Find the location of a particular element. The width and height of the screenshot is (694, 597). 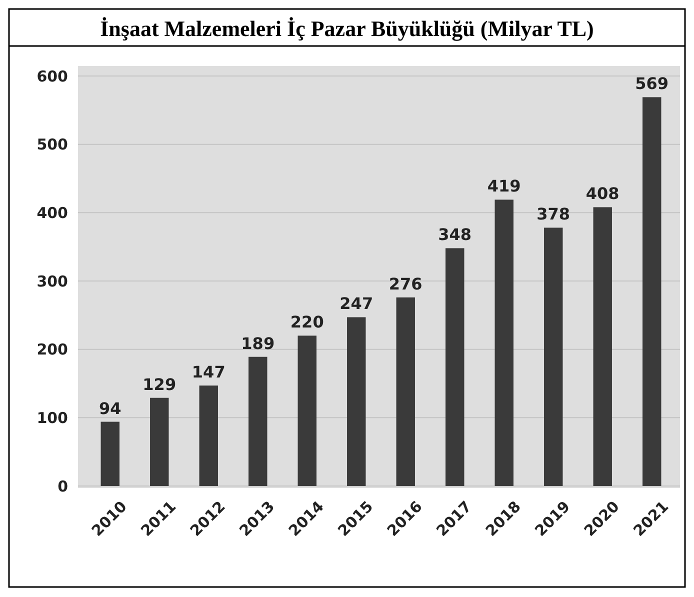

data-label: 189 is located at coordinates (258, 343).